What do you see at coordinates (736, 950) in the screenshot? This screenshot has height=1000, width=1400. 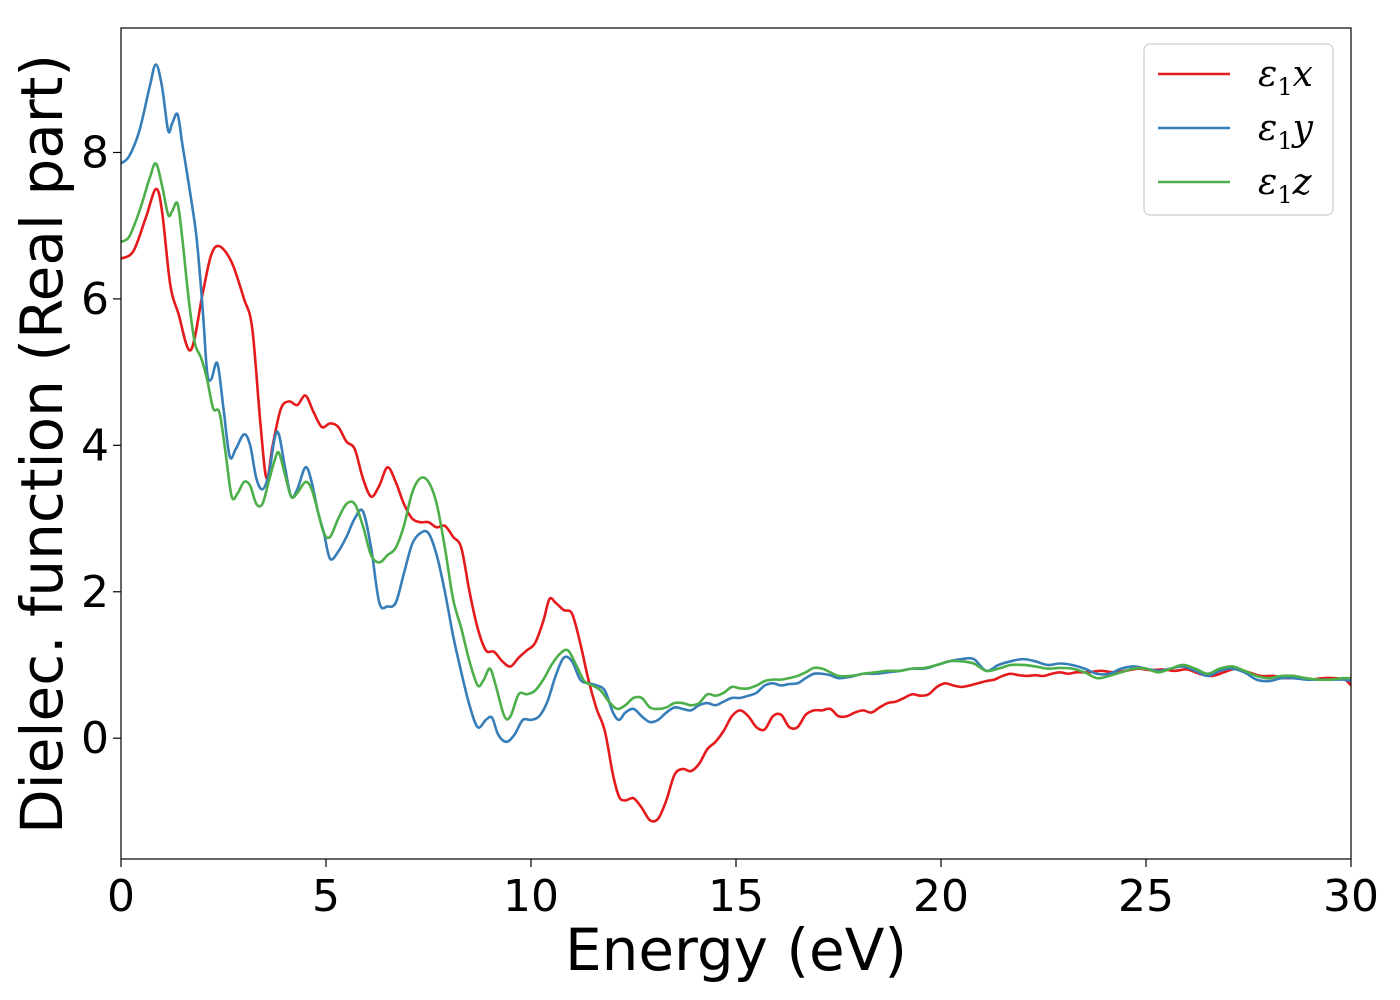 I see `x-axis-label: Energy (eV)` at bounding box center [736, 950].